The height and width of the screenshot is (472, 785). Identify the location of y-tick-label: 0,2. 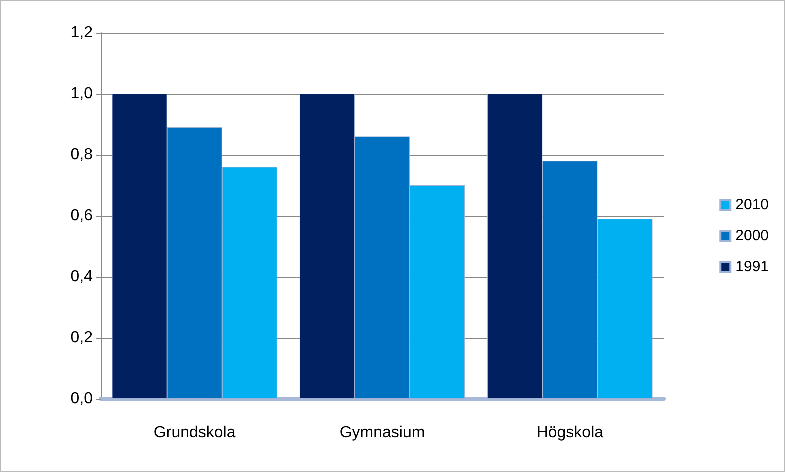
(82, 338).